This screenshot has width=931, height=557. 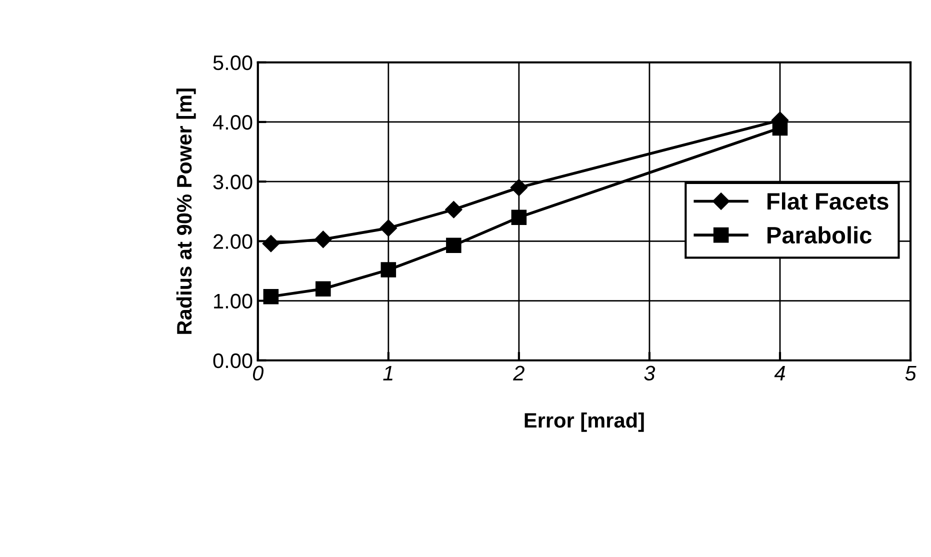 I want to click on y-tick-label: 5.00, so click(x=232, y=62).